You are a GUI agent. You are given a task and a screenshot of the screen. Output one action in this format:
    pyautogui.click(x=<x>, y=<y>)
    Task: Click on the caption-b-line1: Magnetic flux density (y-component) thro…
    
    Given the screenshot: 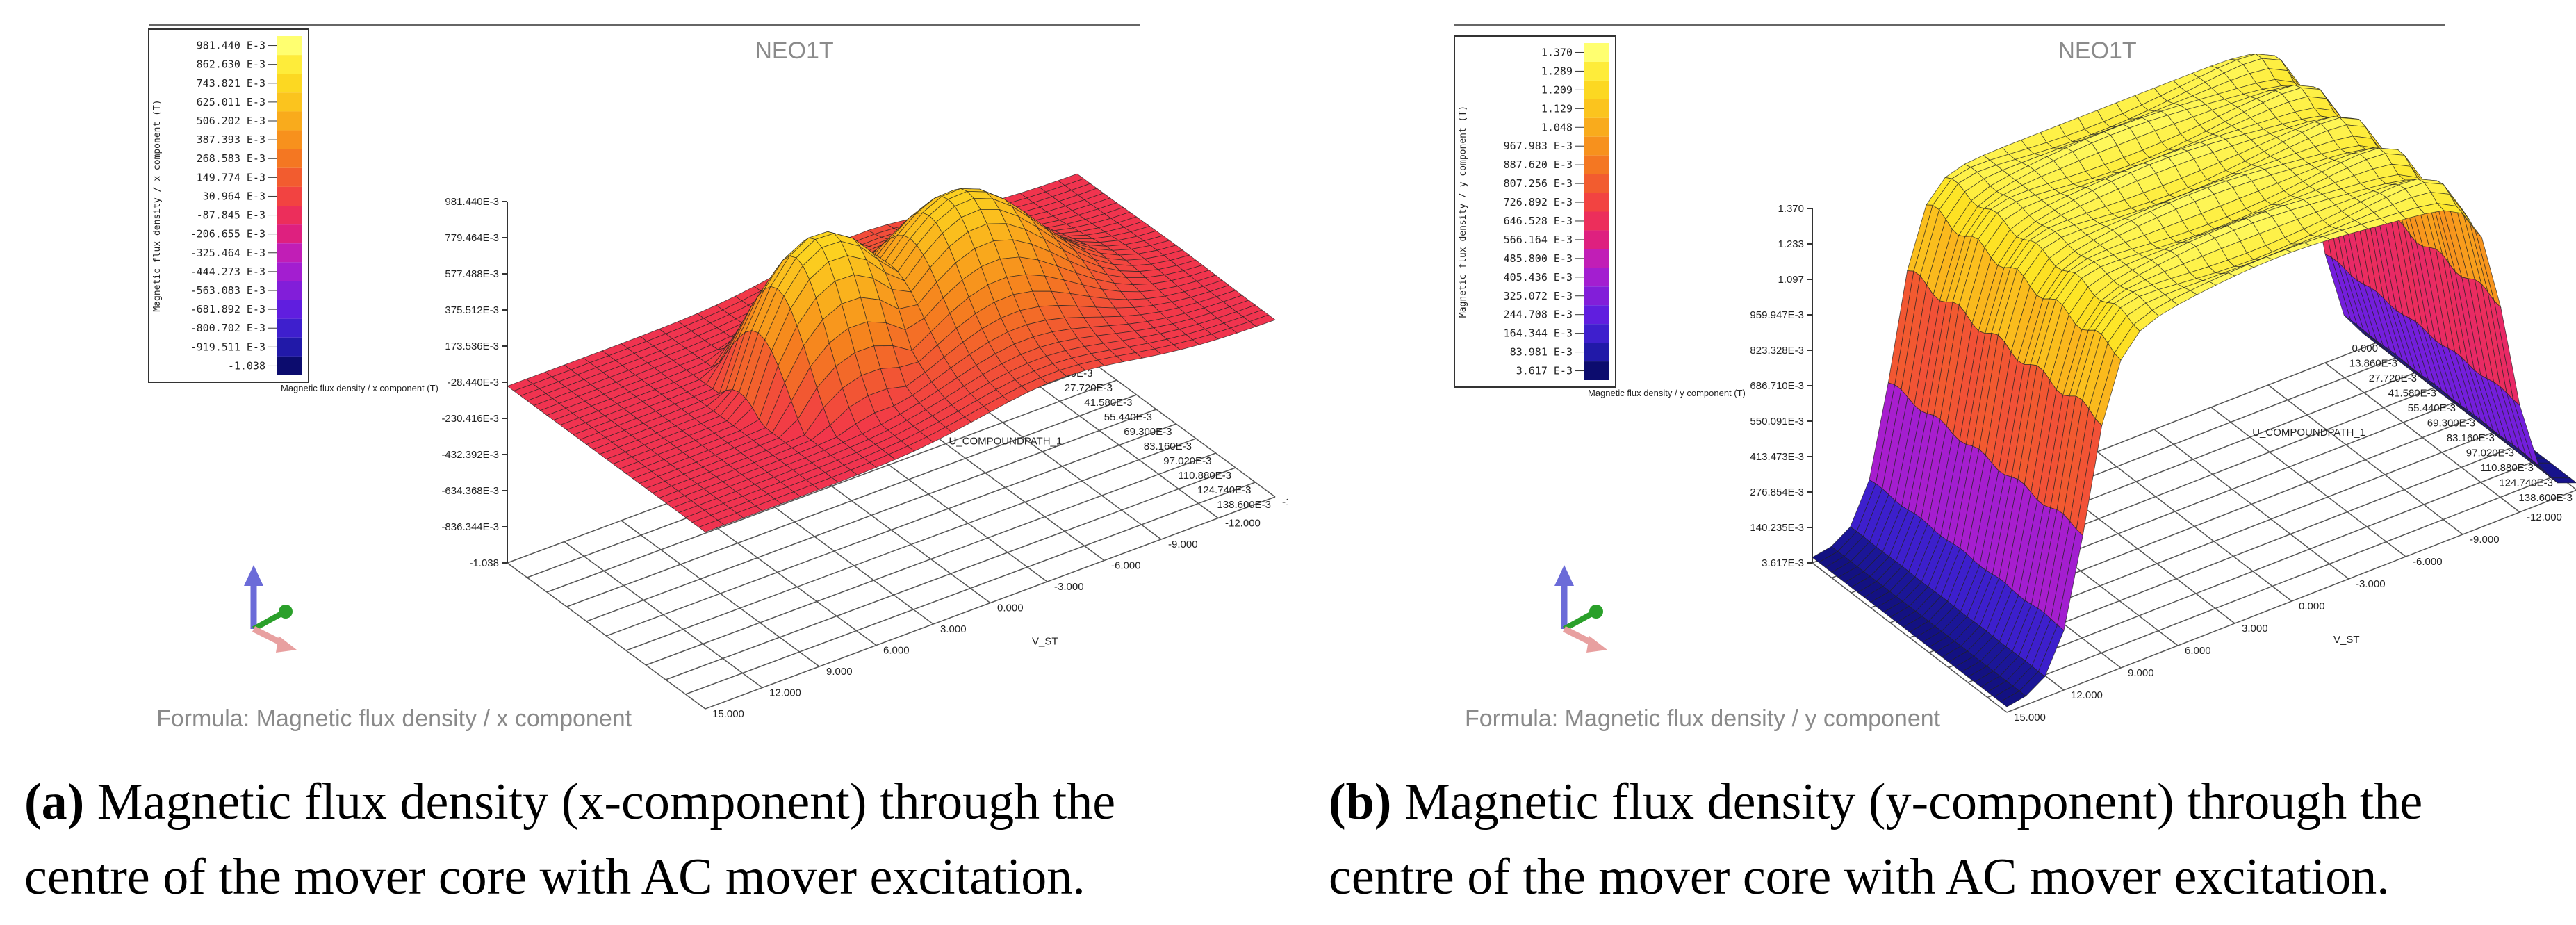 What is the action you would take?
    pyautogui.click(x=1907, y=801)
    